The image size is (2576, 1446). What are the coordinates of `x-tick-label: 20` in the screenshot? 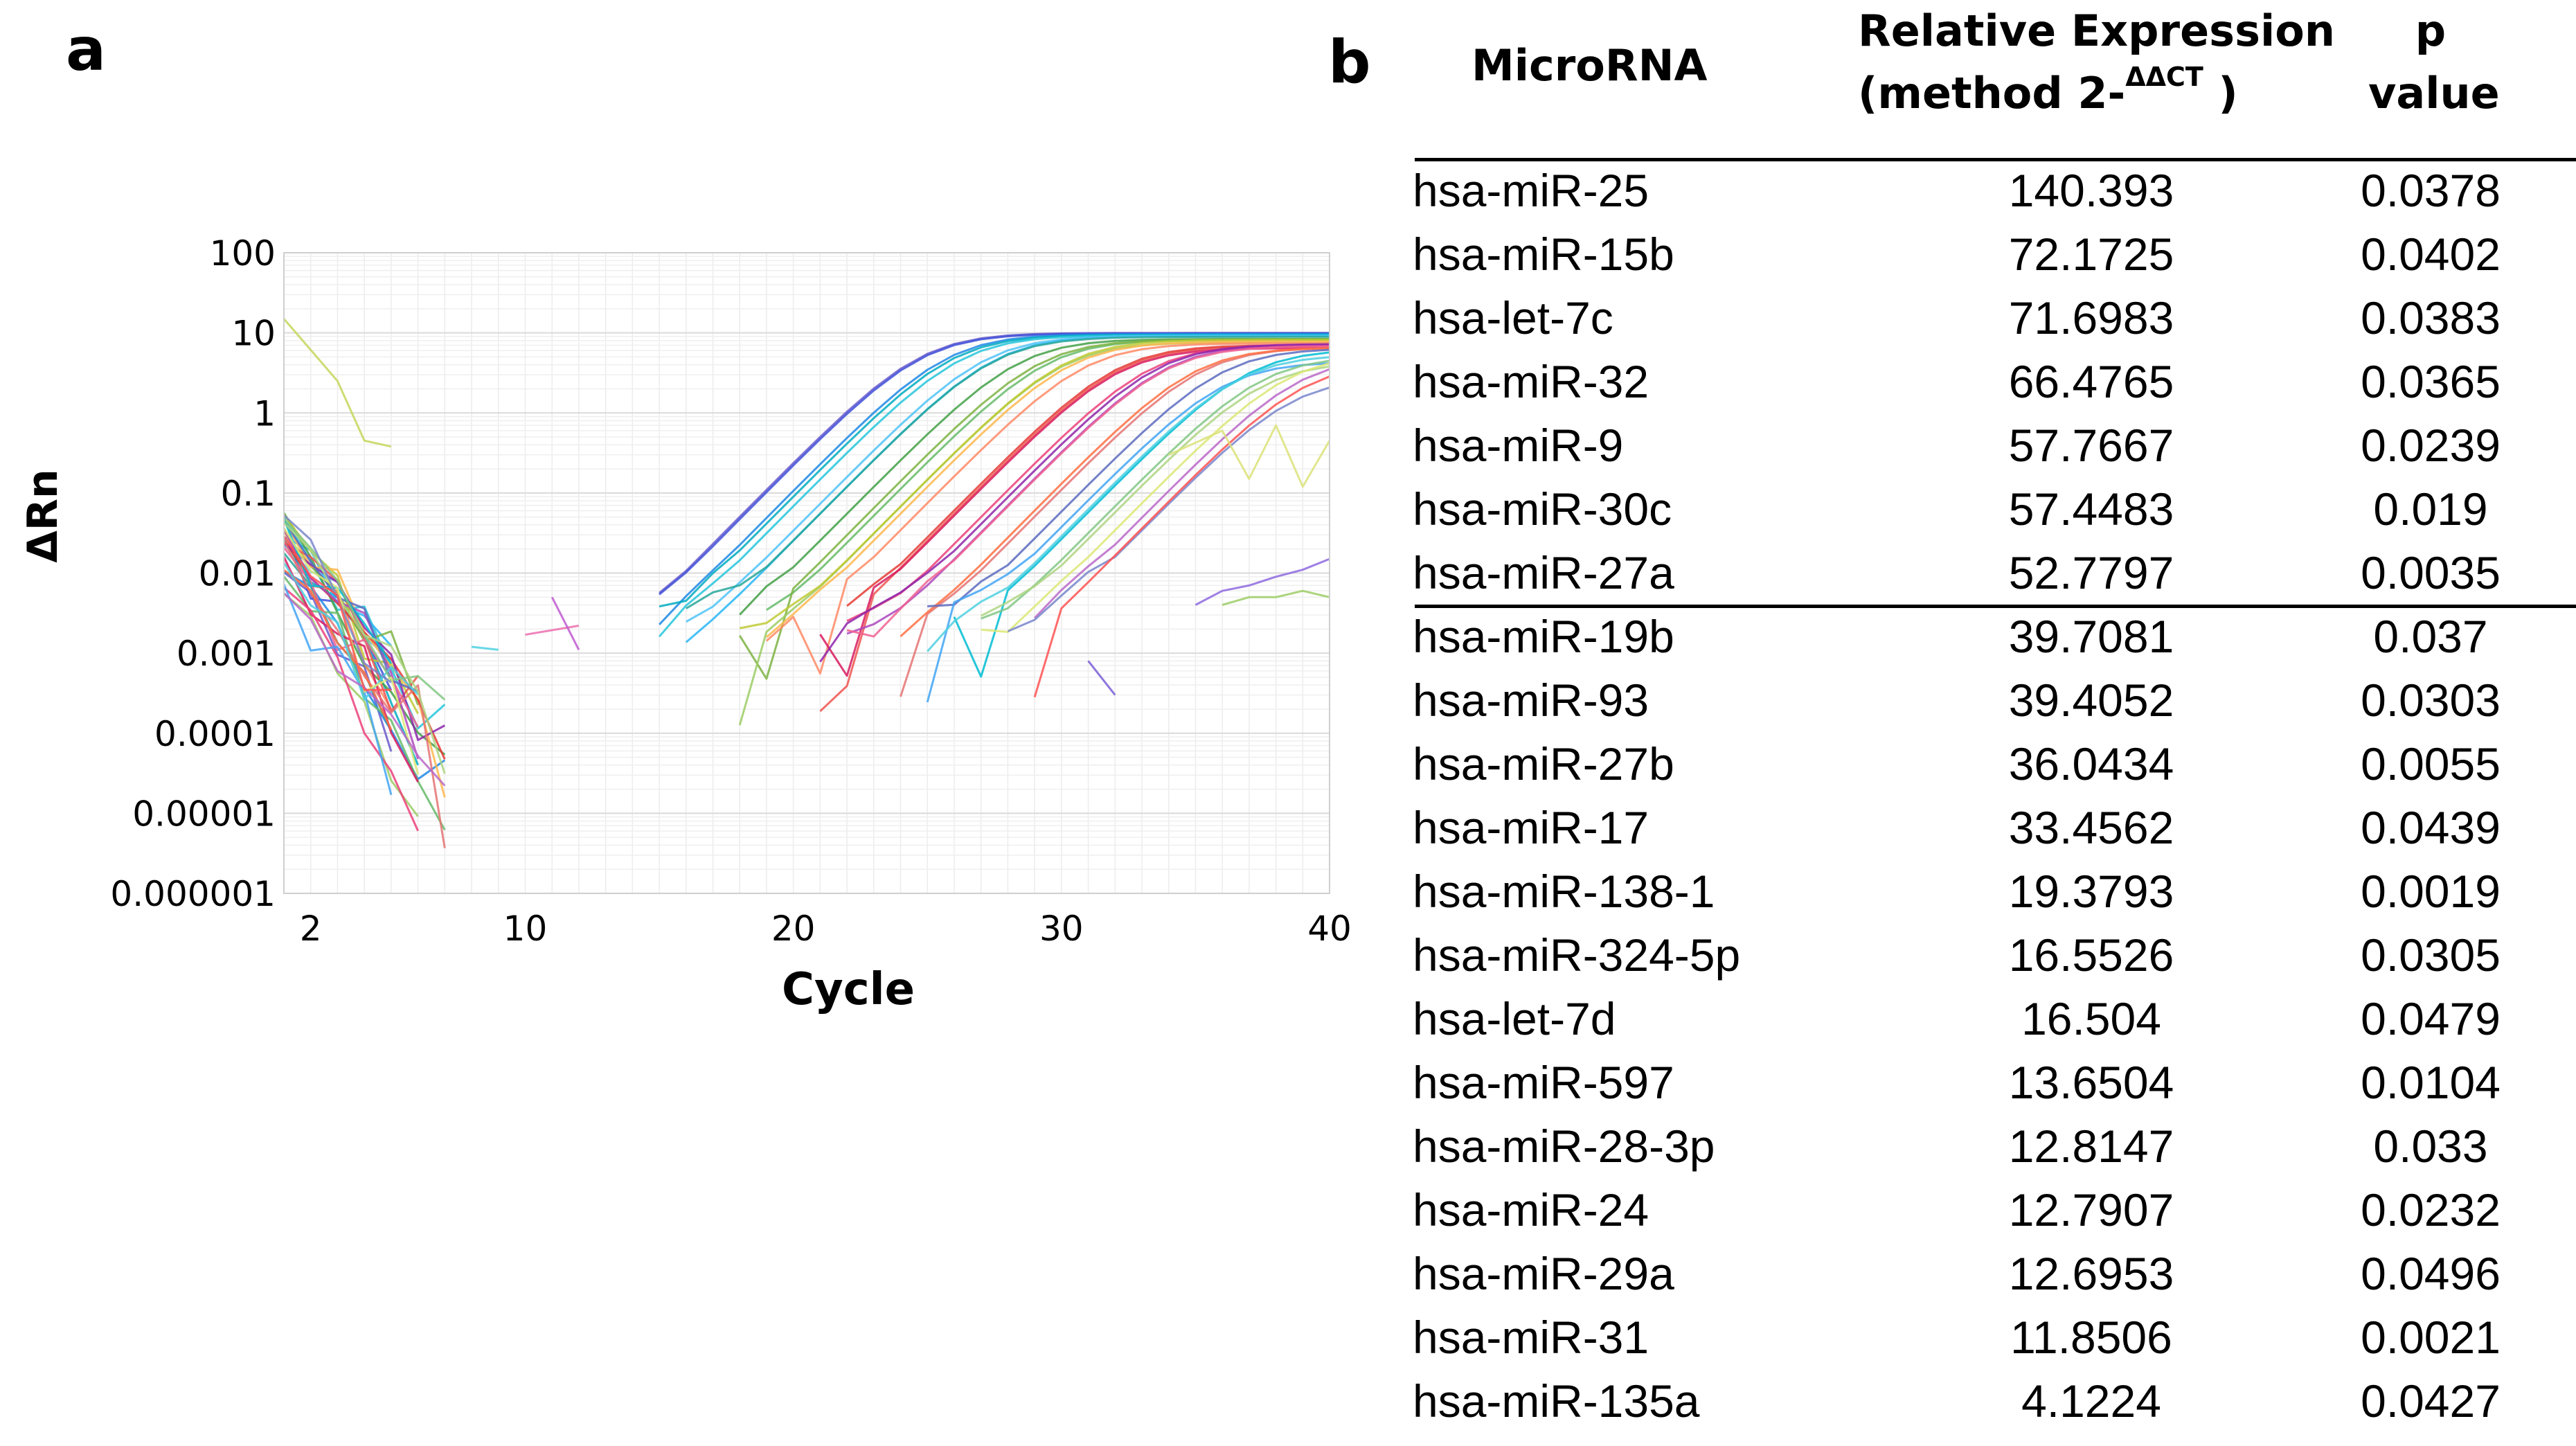 It's located at (793, 929).